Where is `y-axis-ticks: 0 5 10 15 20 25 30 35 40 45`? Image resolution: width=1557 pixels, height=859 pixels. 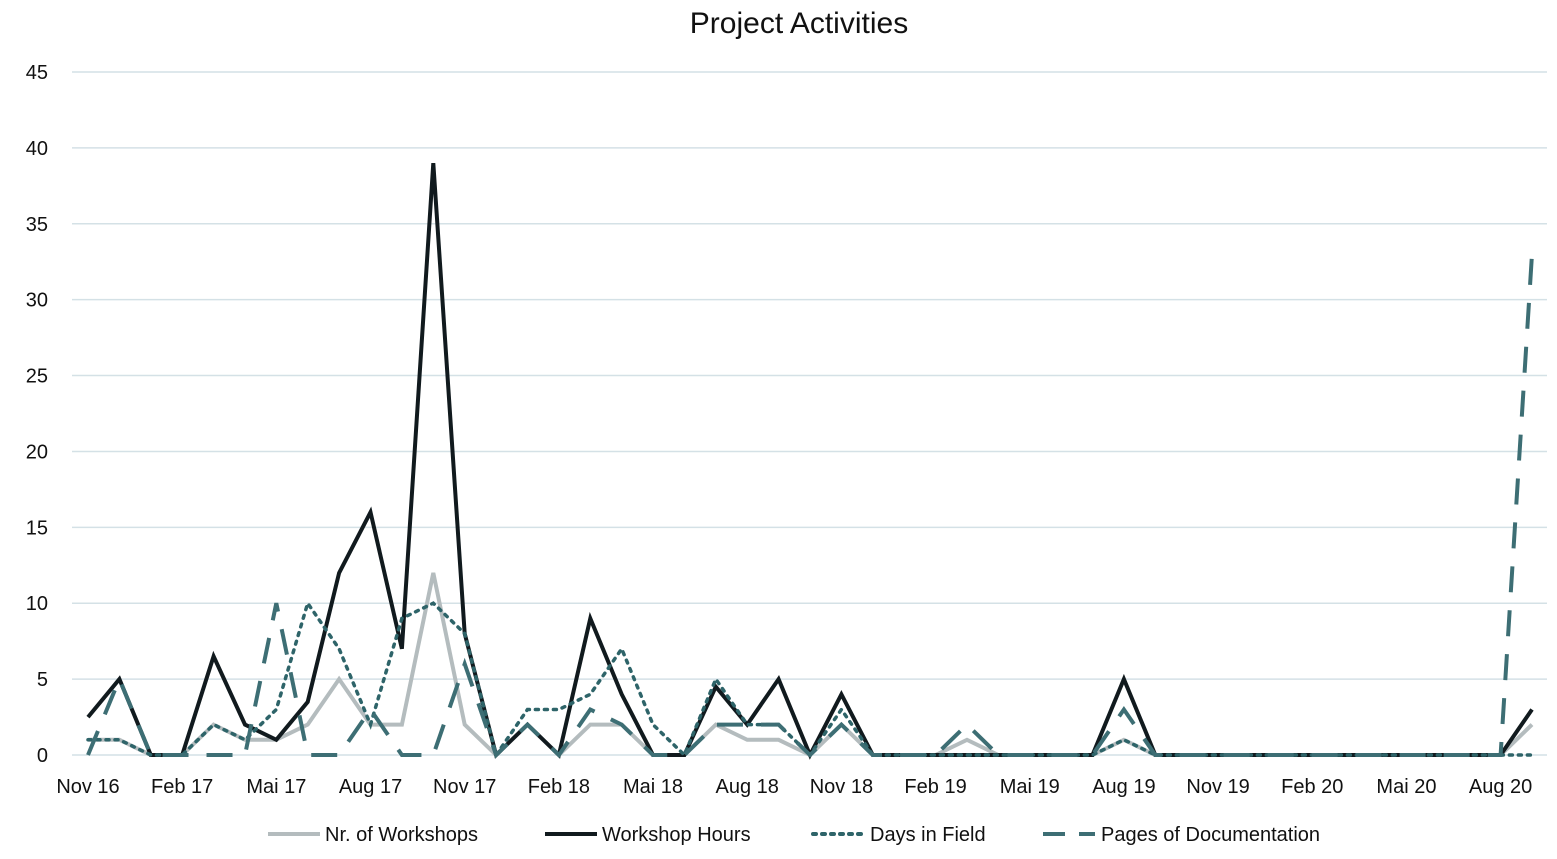
y-axis-ticks: 0 5 10 15 20 25 30 35 40 45 is located at coordinates (37, 414).